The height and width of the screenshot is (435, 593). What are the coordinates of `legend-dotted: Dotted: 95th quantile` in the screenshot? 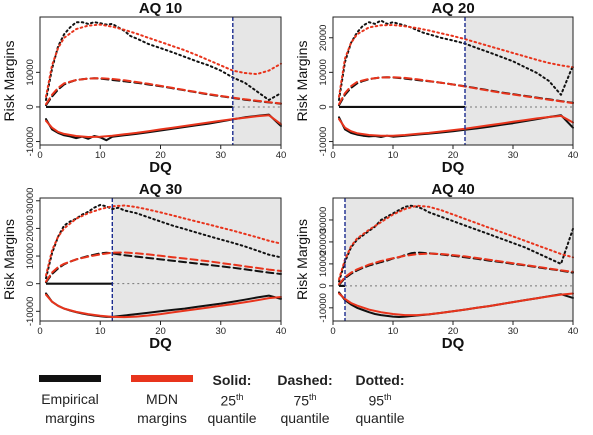 It's located at (380, 402).